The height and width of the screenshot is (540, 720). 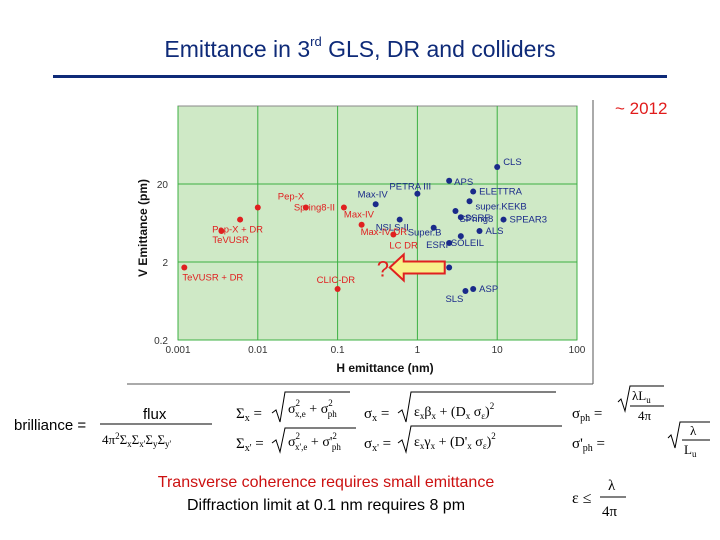 I want to click on point-label: Pep-X, so click(x=291, y=196).